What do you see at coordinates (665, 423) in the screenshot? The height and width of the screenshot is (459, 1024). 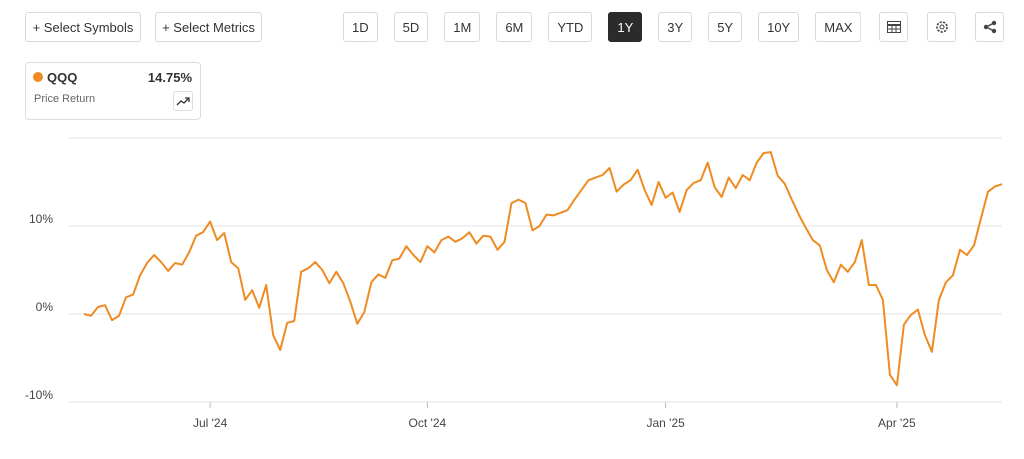 I see `x-tick-label: Jan '25` at bounding box center [665, 423].